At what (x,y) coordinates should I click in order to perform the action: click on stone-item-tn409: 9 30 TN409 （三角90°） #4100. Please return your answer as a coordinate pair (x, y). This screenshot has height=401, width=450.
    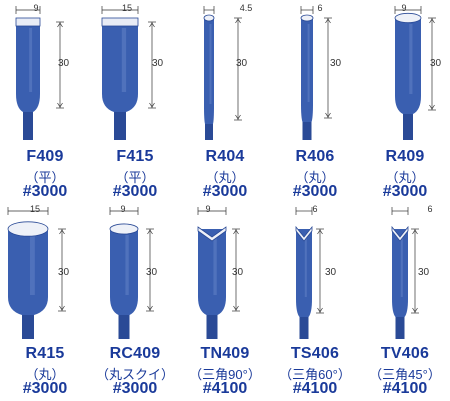
    Looking at the image, I should click on (225, 301).